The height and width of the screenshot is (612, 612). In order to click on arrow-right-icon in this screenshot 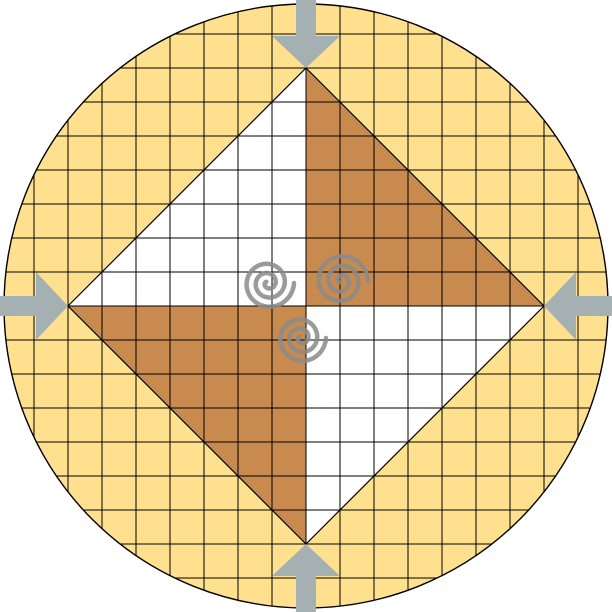, I will do `click(34, 306)`.